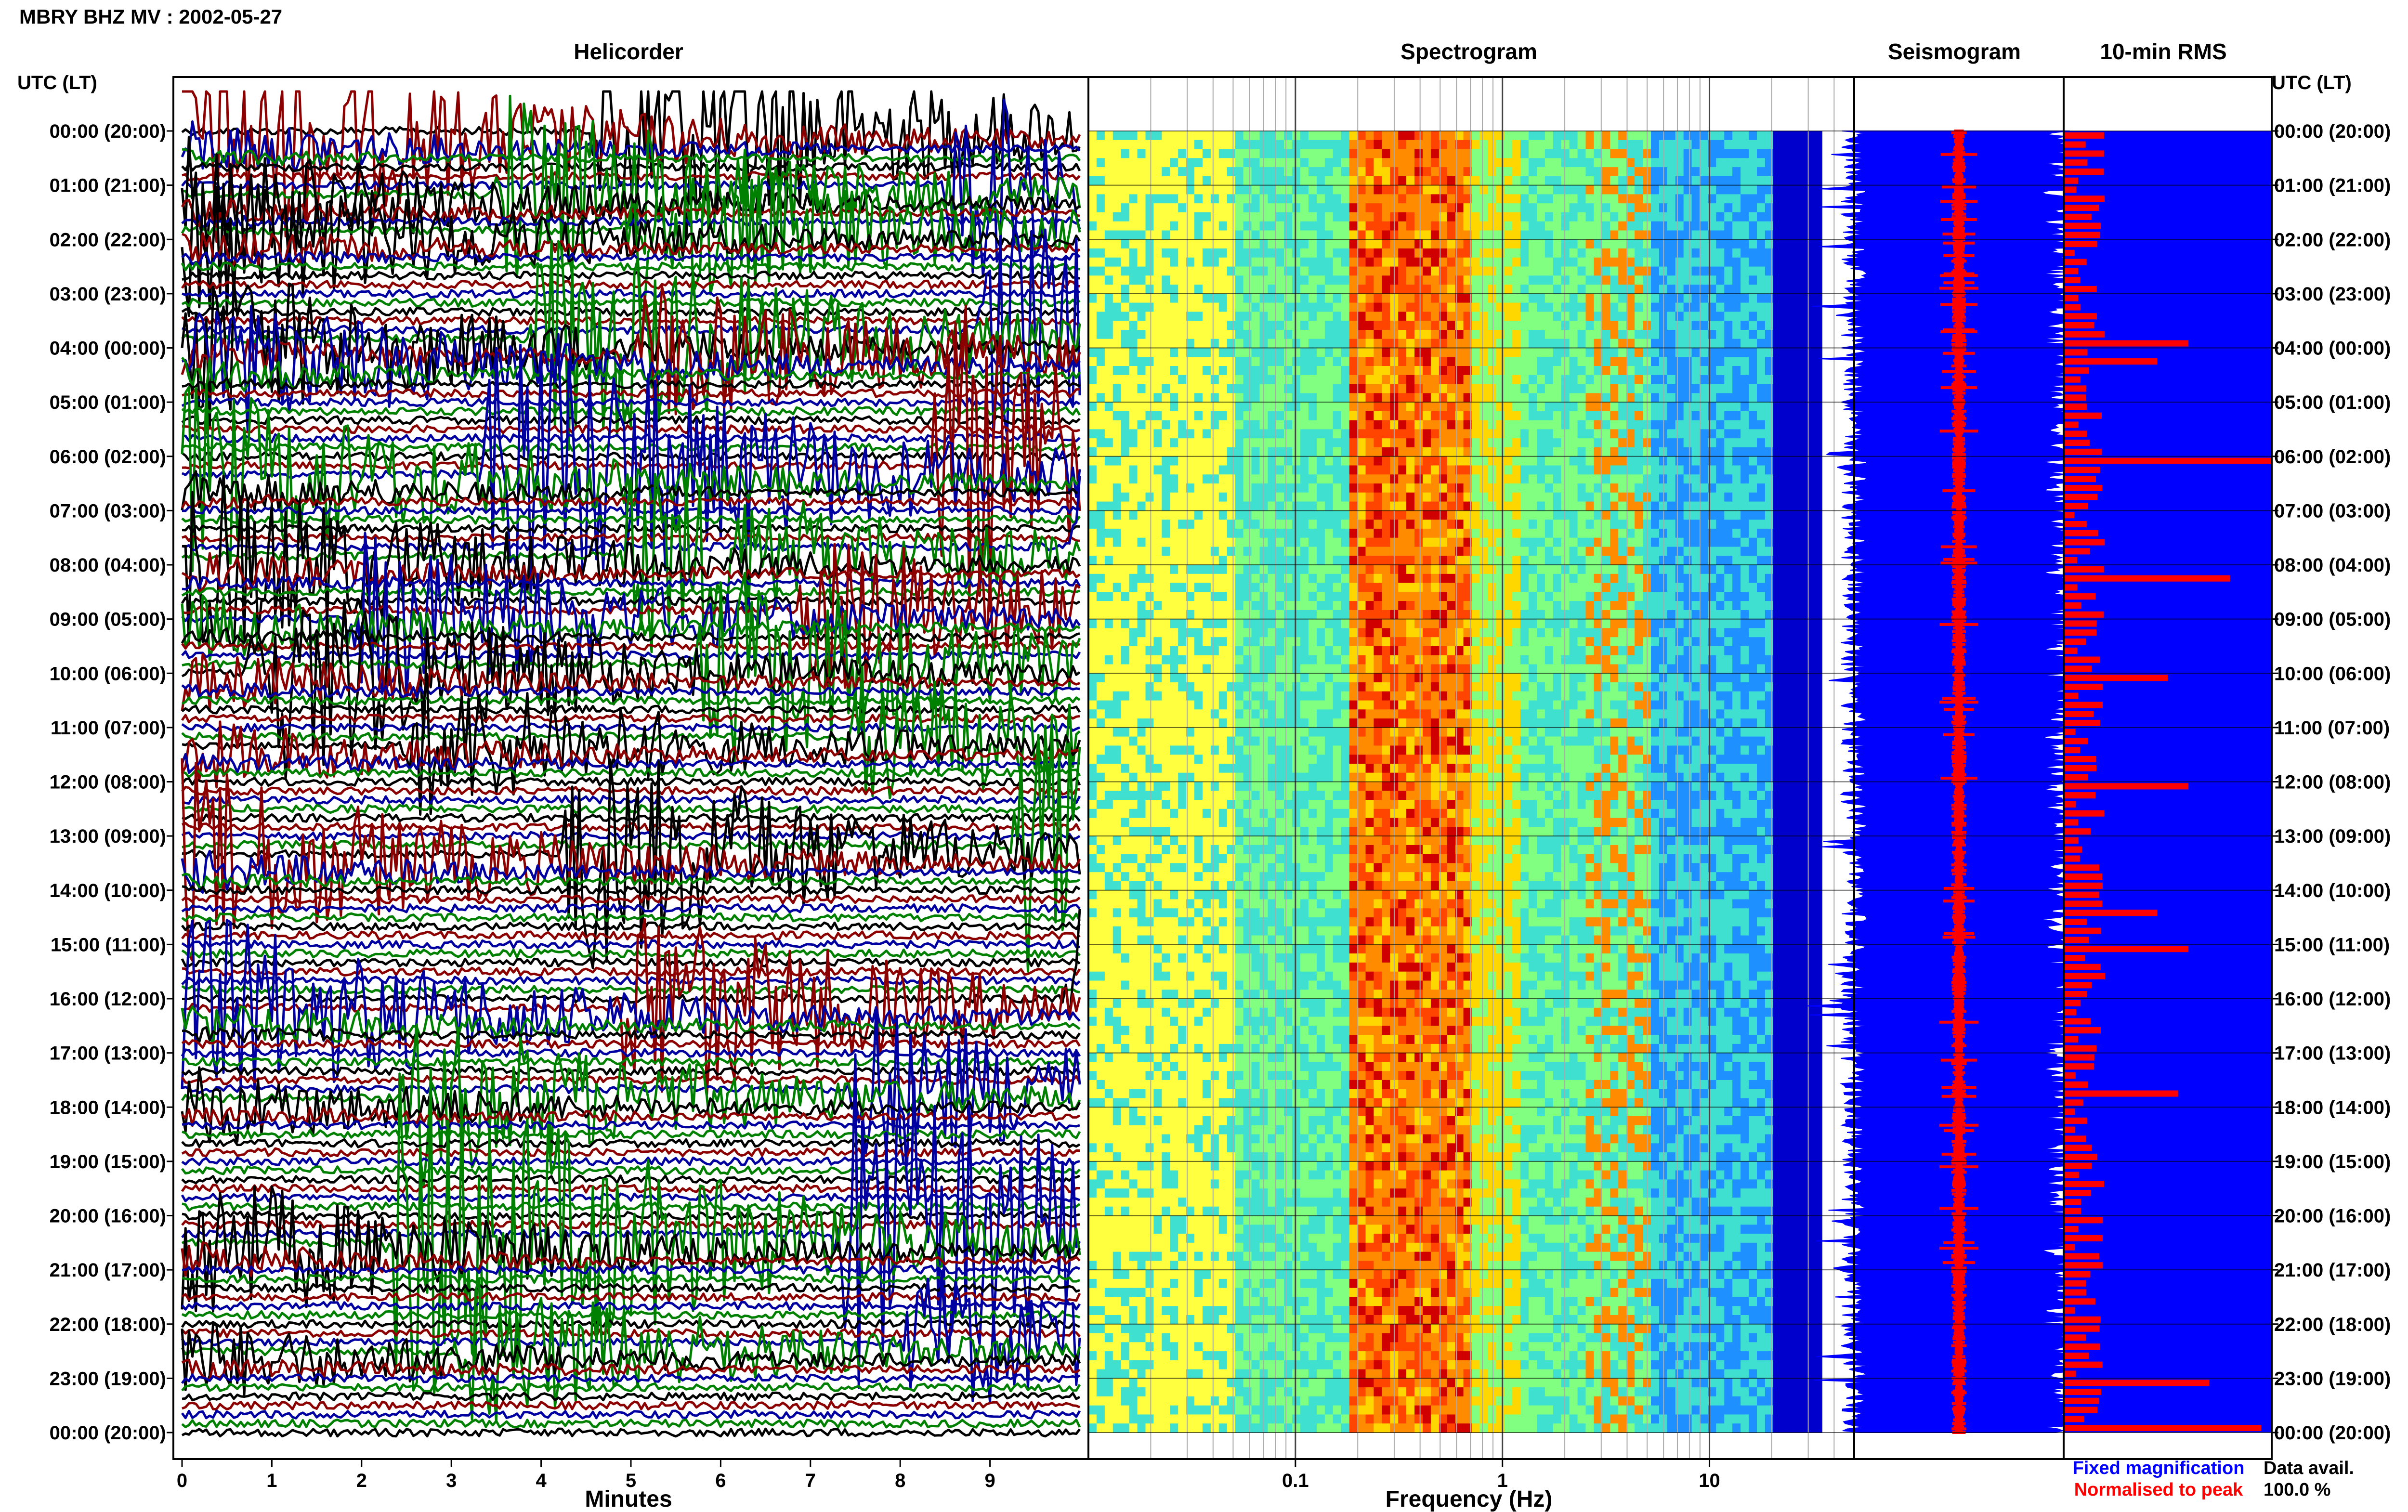 This screenshot has height=1512, width=2408. What do you see at coordinates (631, 1432) in the screenshot?
I see `helicorder-trace` at bounding box center [631, 1432].